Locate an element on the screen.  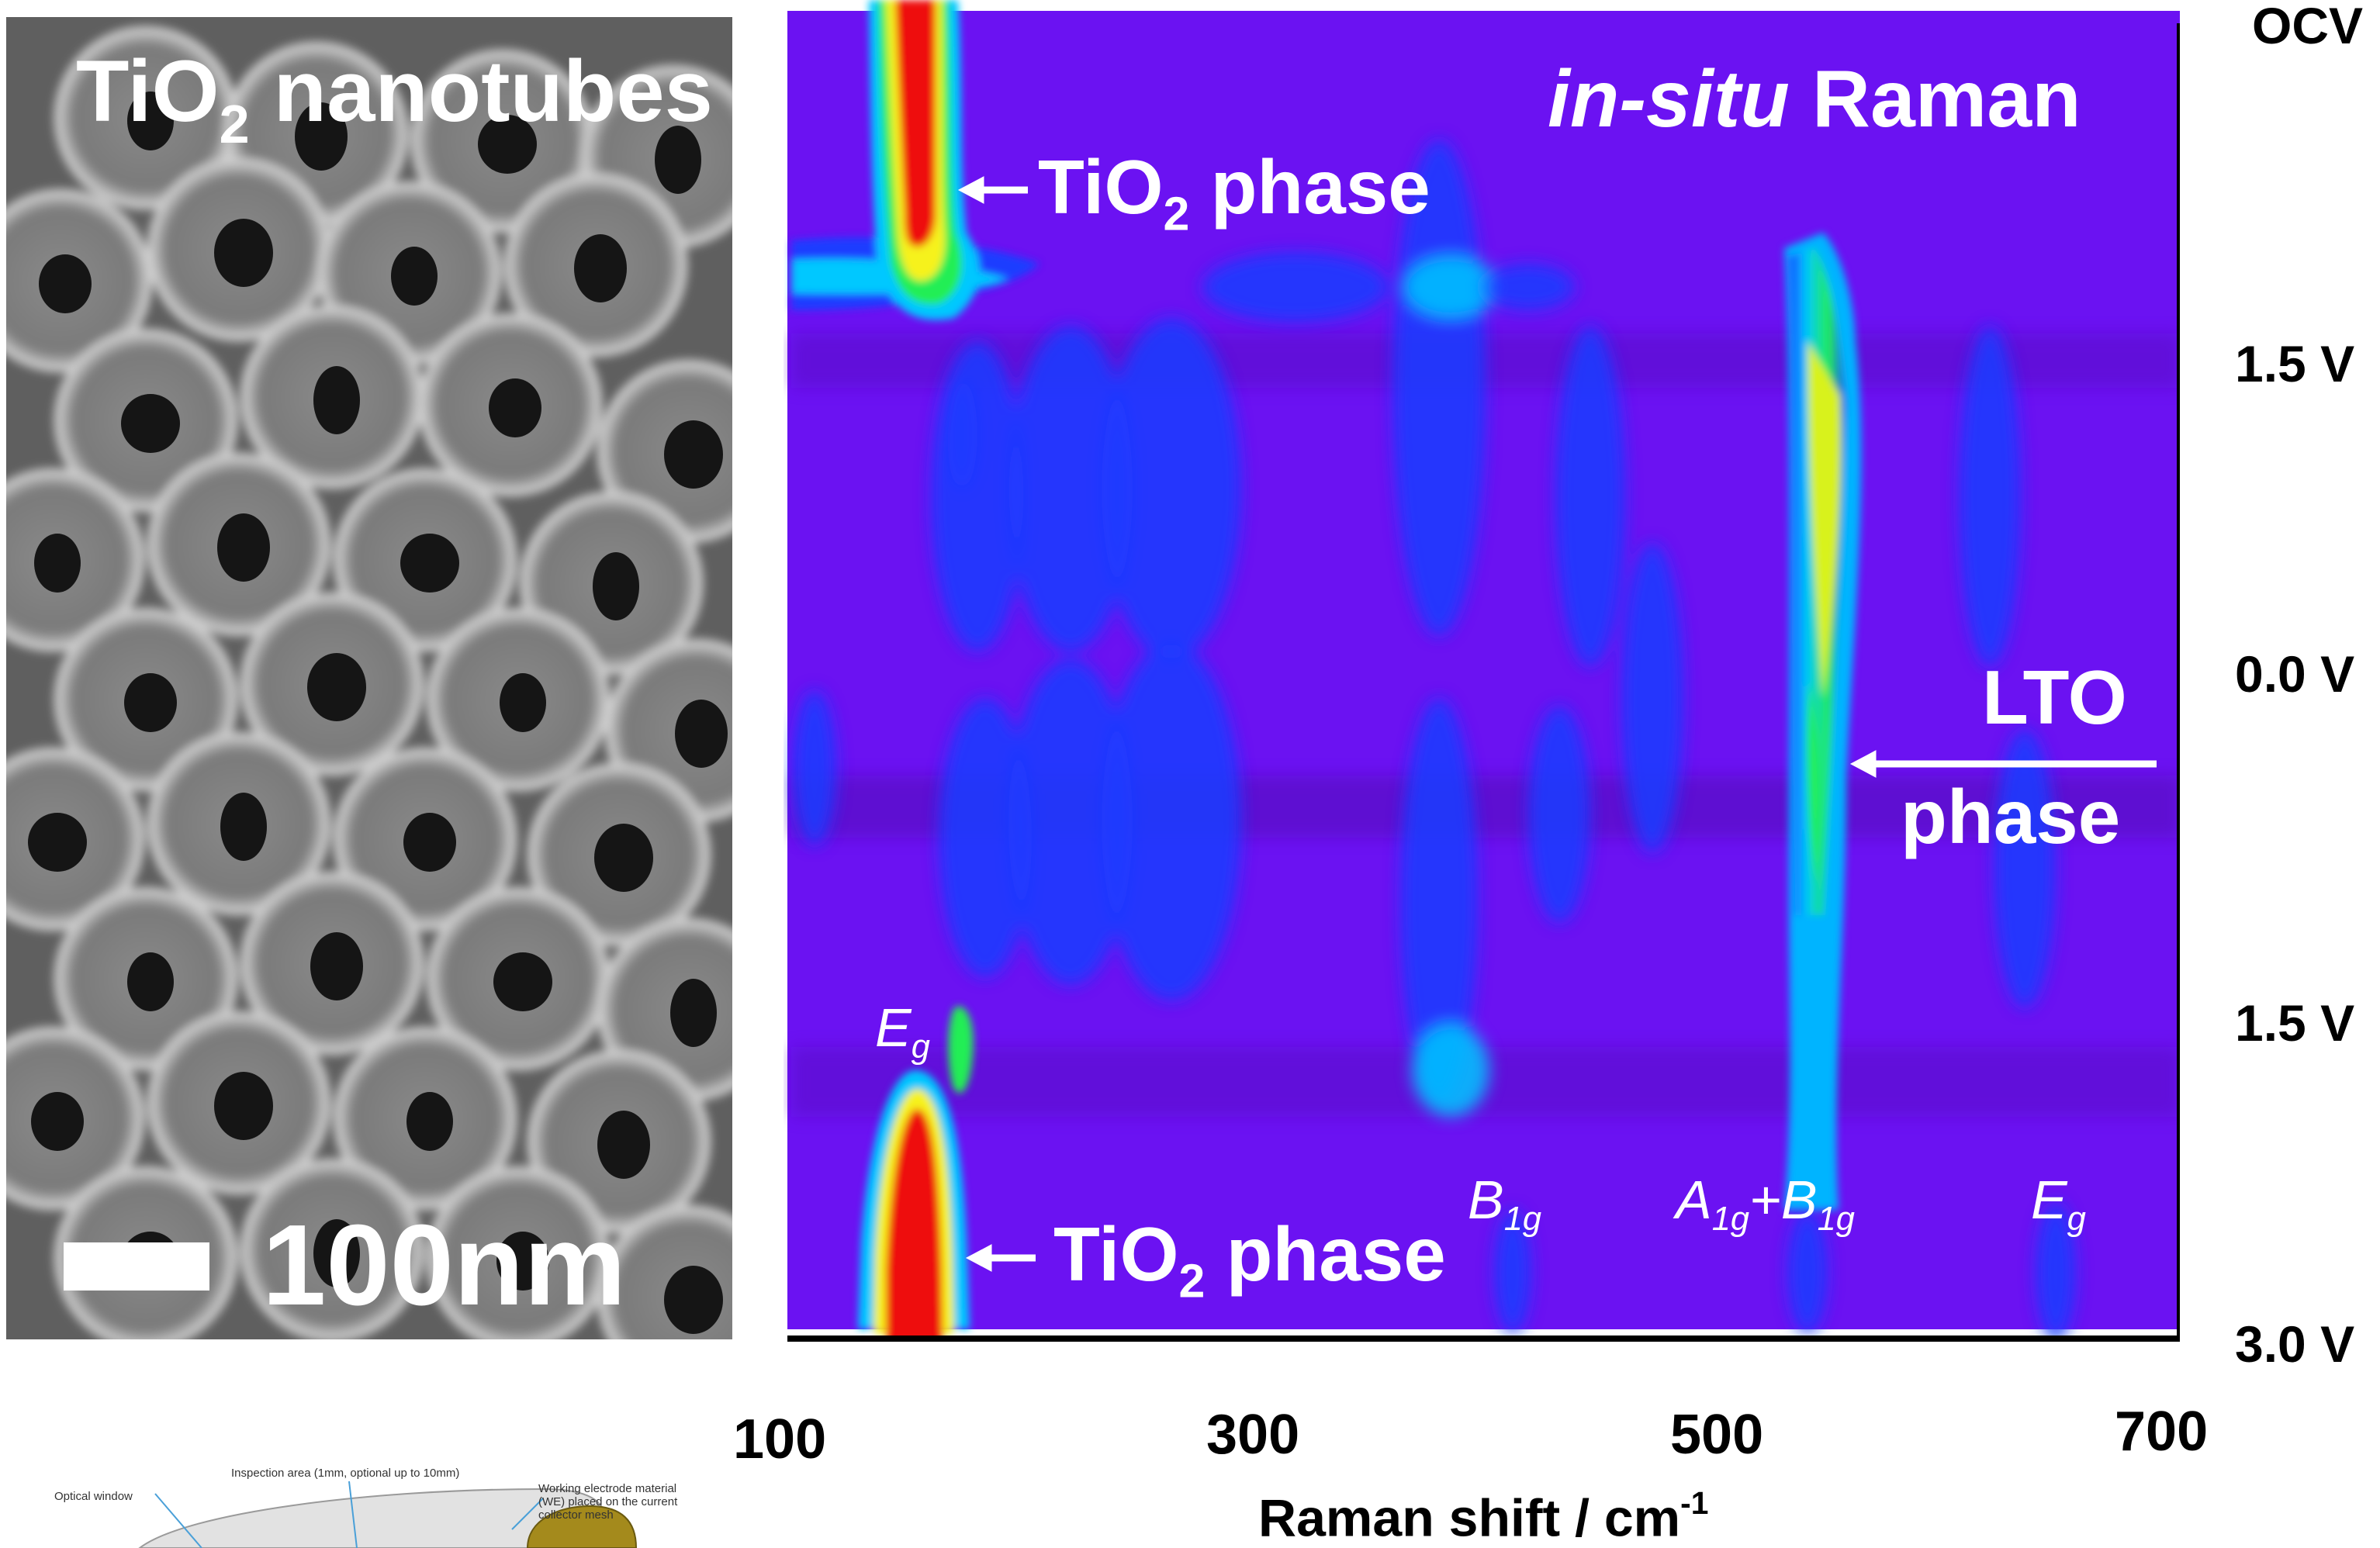
schematic-label-we-2: (WE) placed on the current is located at coordinates (608, 1501).